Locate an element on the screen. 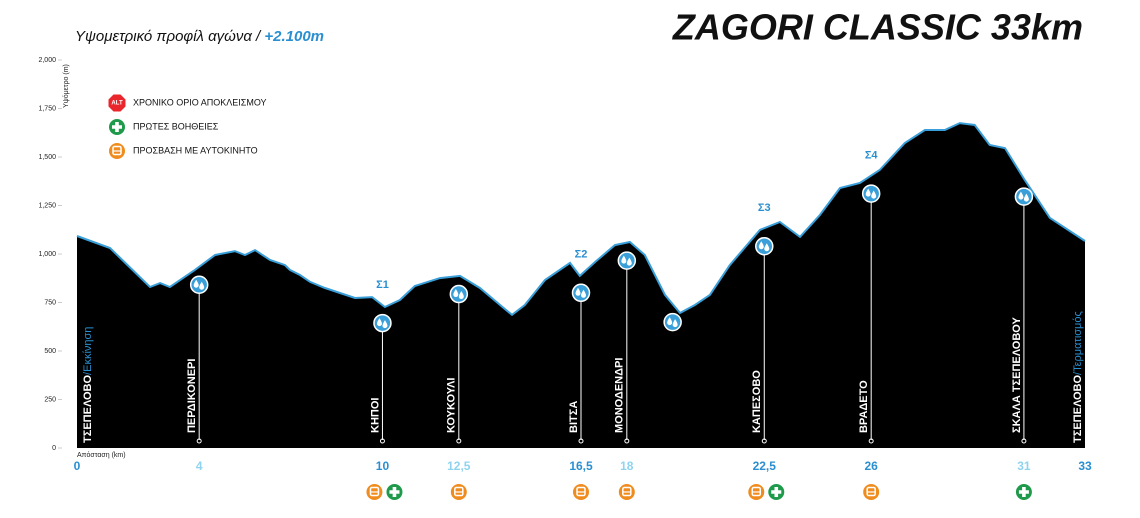  checkpoint-label: Σ4 is located at coordinates (872, 156).